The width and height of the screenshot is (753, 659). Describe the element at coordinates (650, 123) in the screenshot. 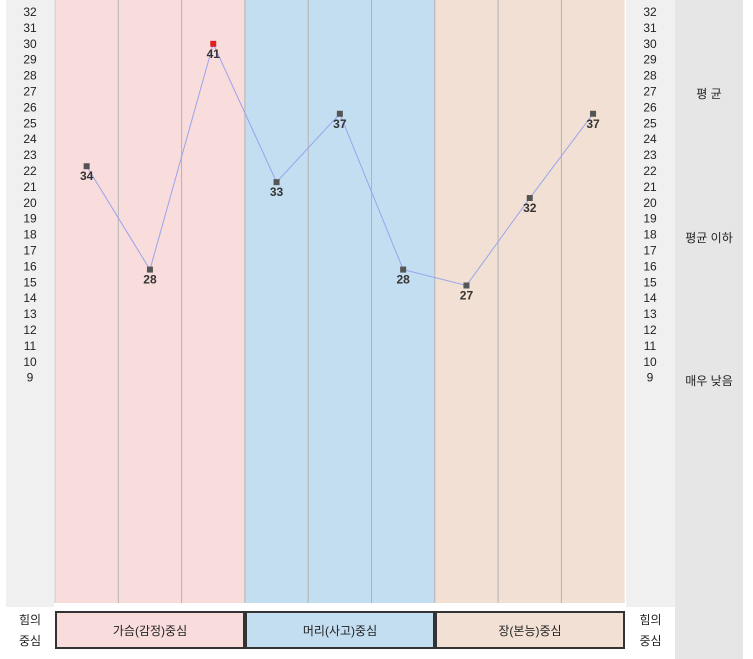

I see `y-tick-label-right: 25` at that location.